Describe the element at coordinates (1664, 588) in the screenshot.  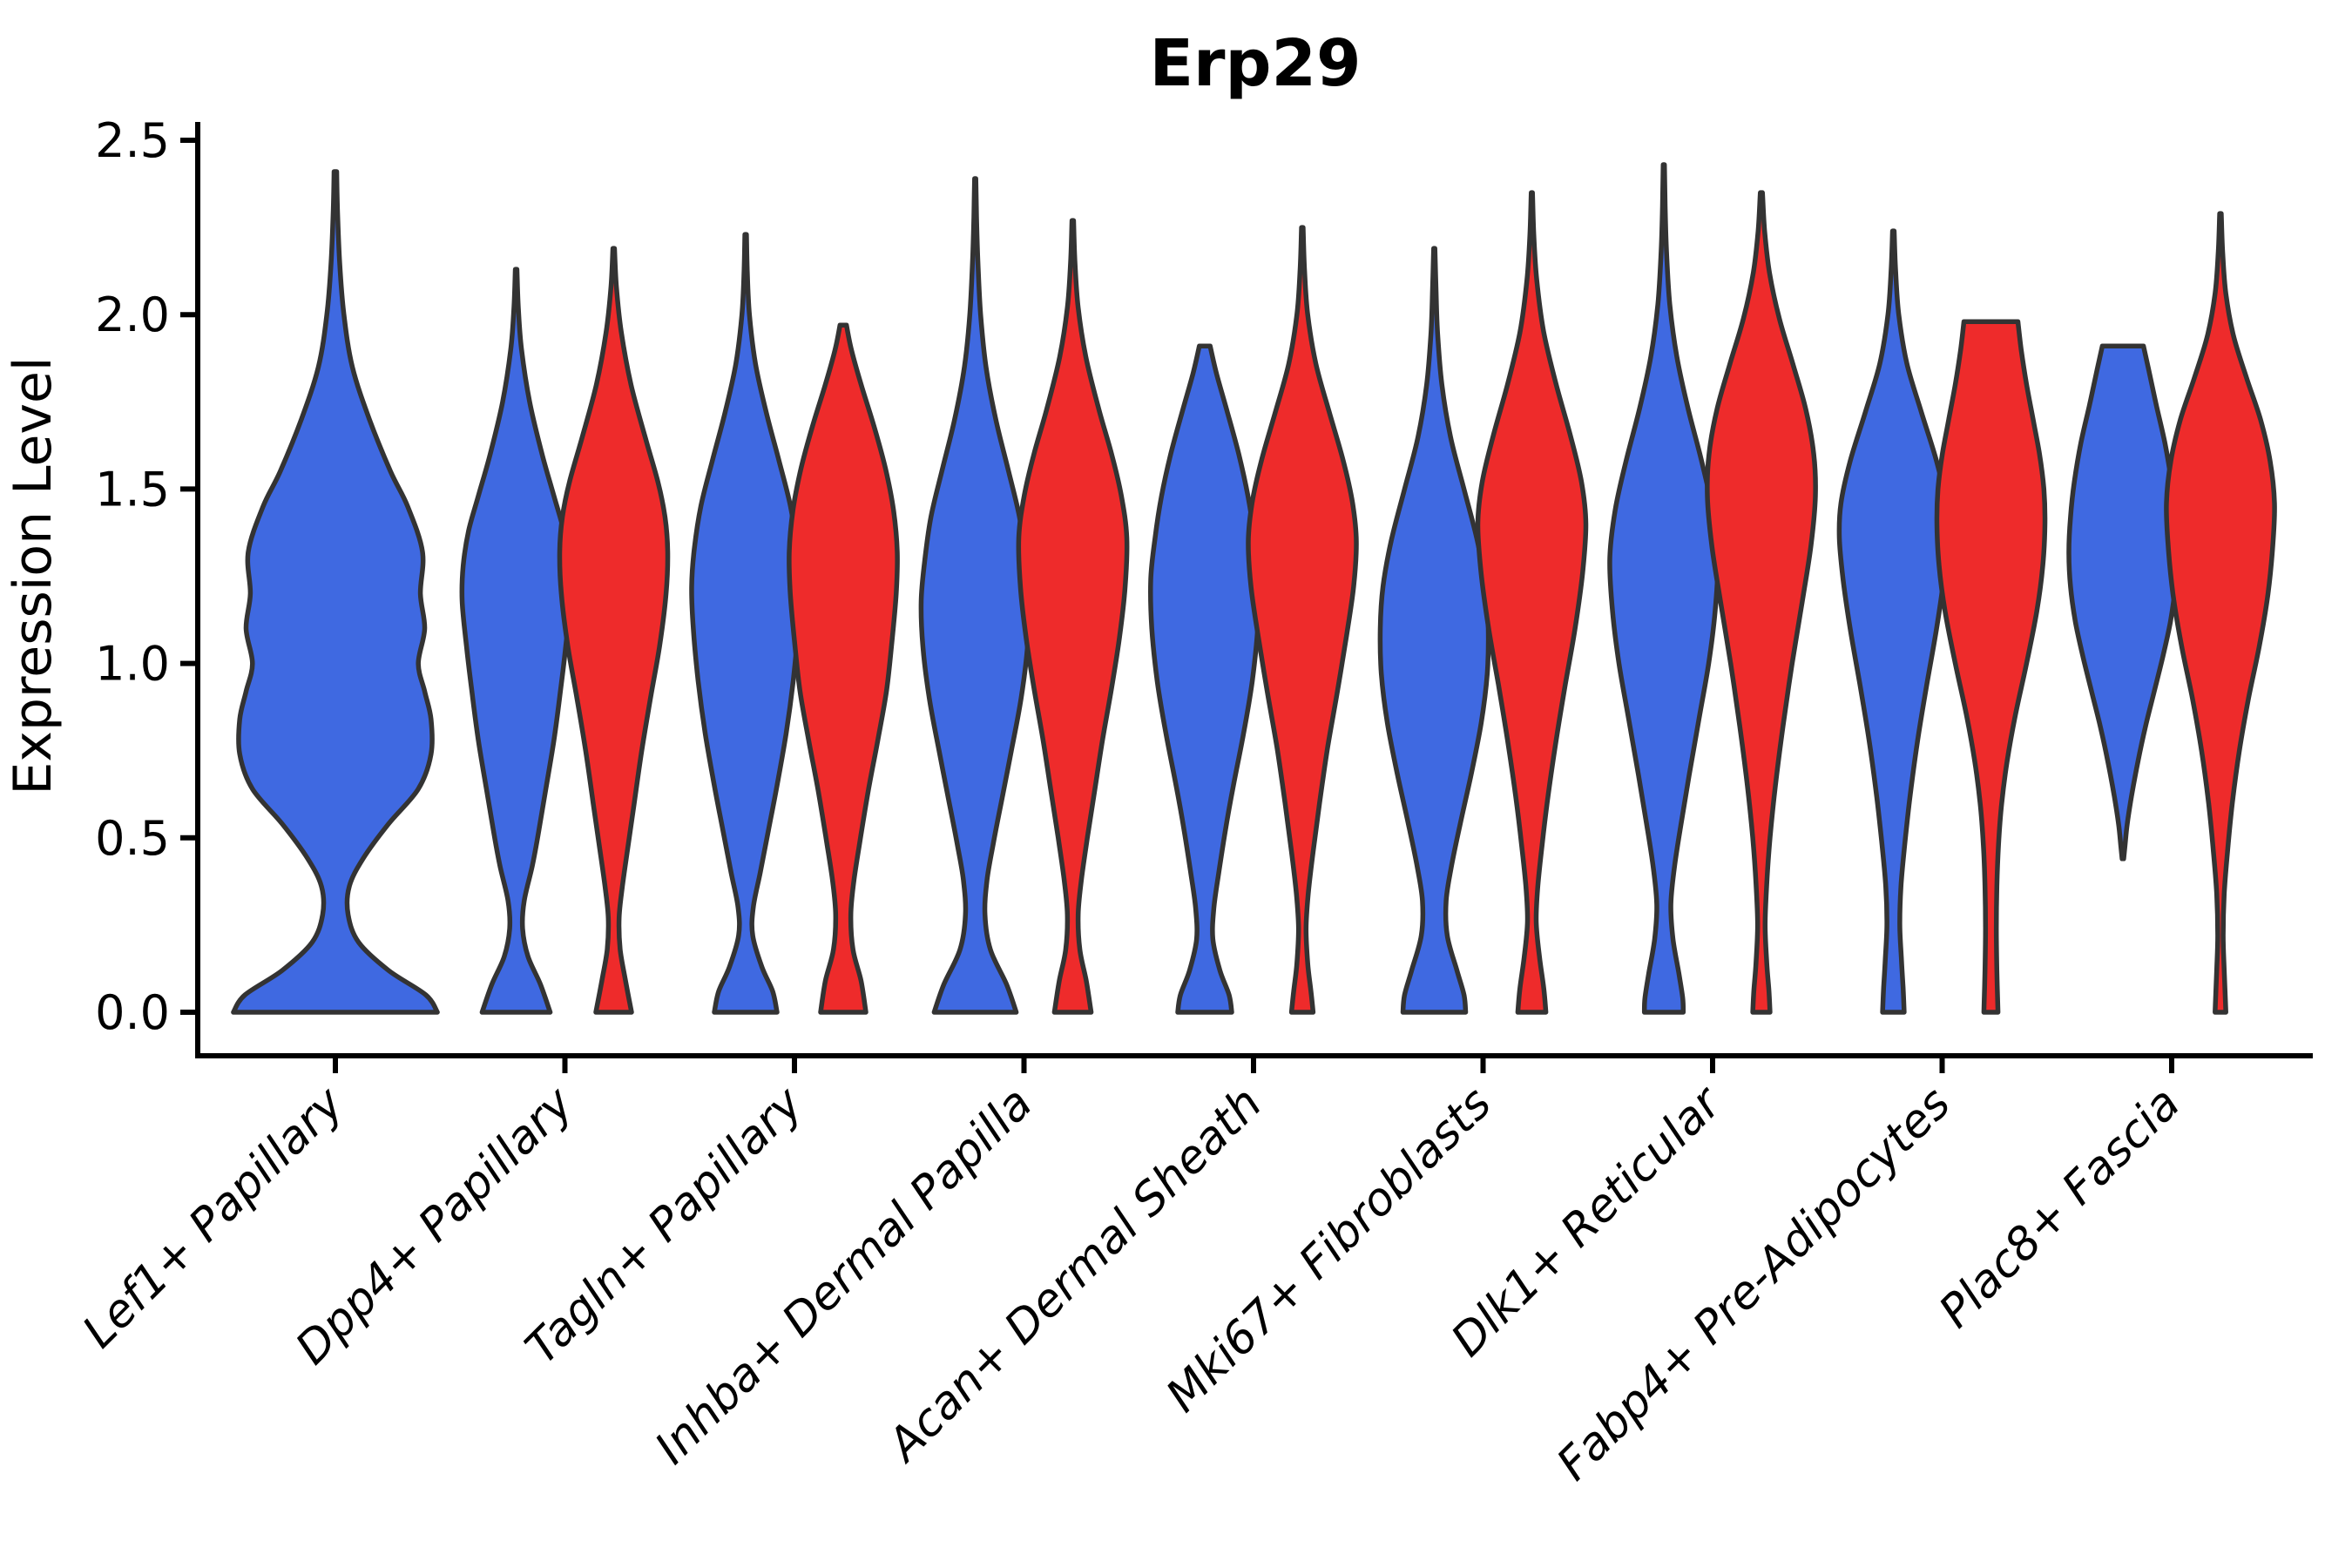
I see `violin-dlk1-reticular-blue` at that location.